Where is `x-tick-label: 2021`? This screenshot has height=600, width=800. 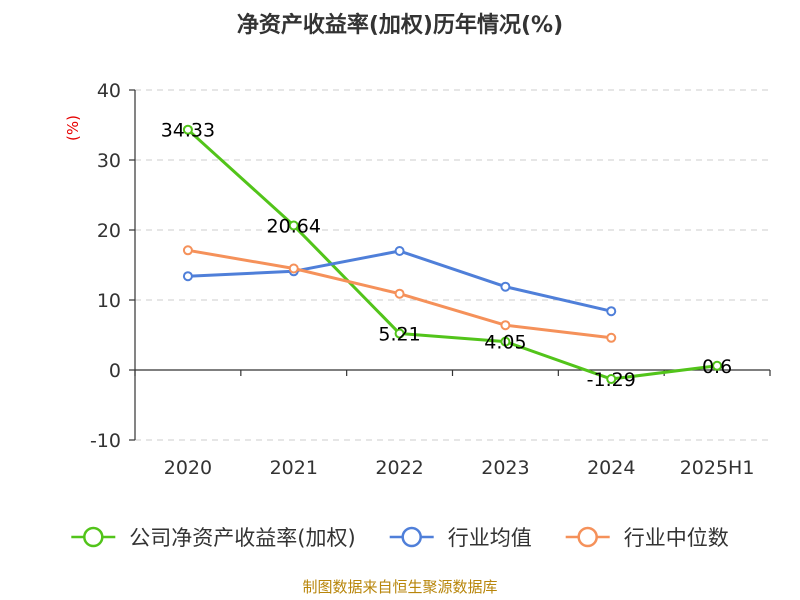 x-tick-label: 2021 is located at coordinates (294, 468).